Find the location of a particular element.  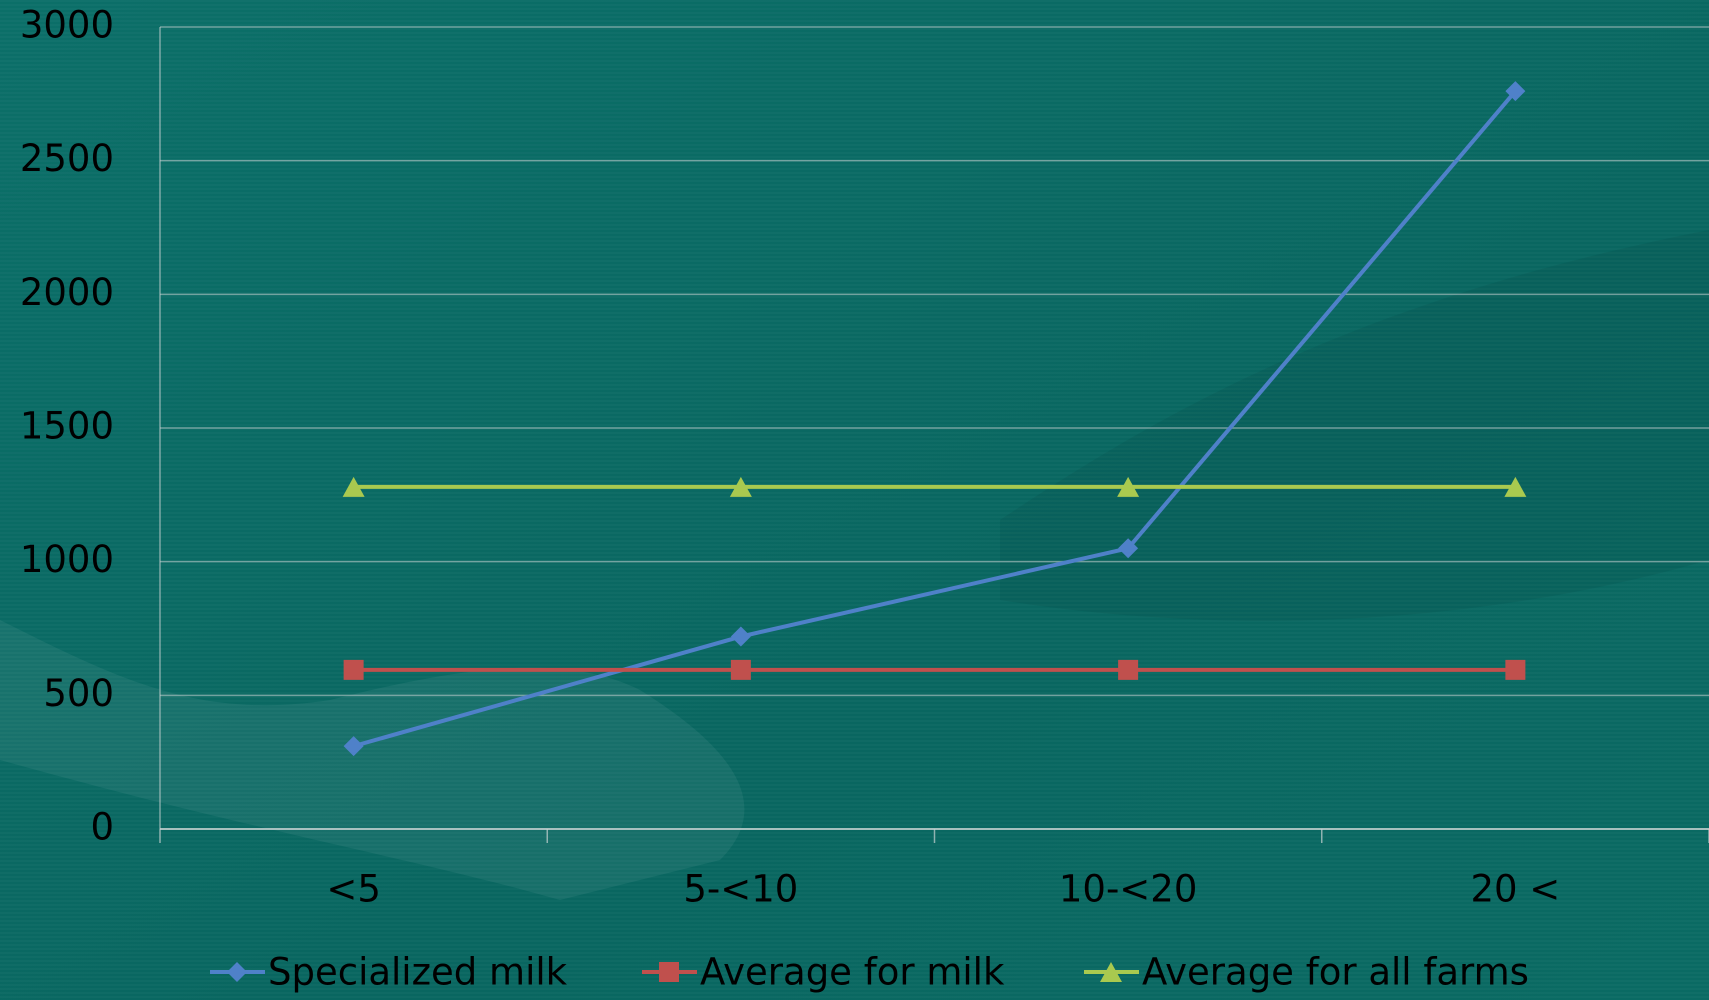

y-tick-label: 500 is located at coordinates (78, 693).